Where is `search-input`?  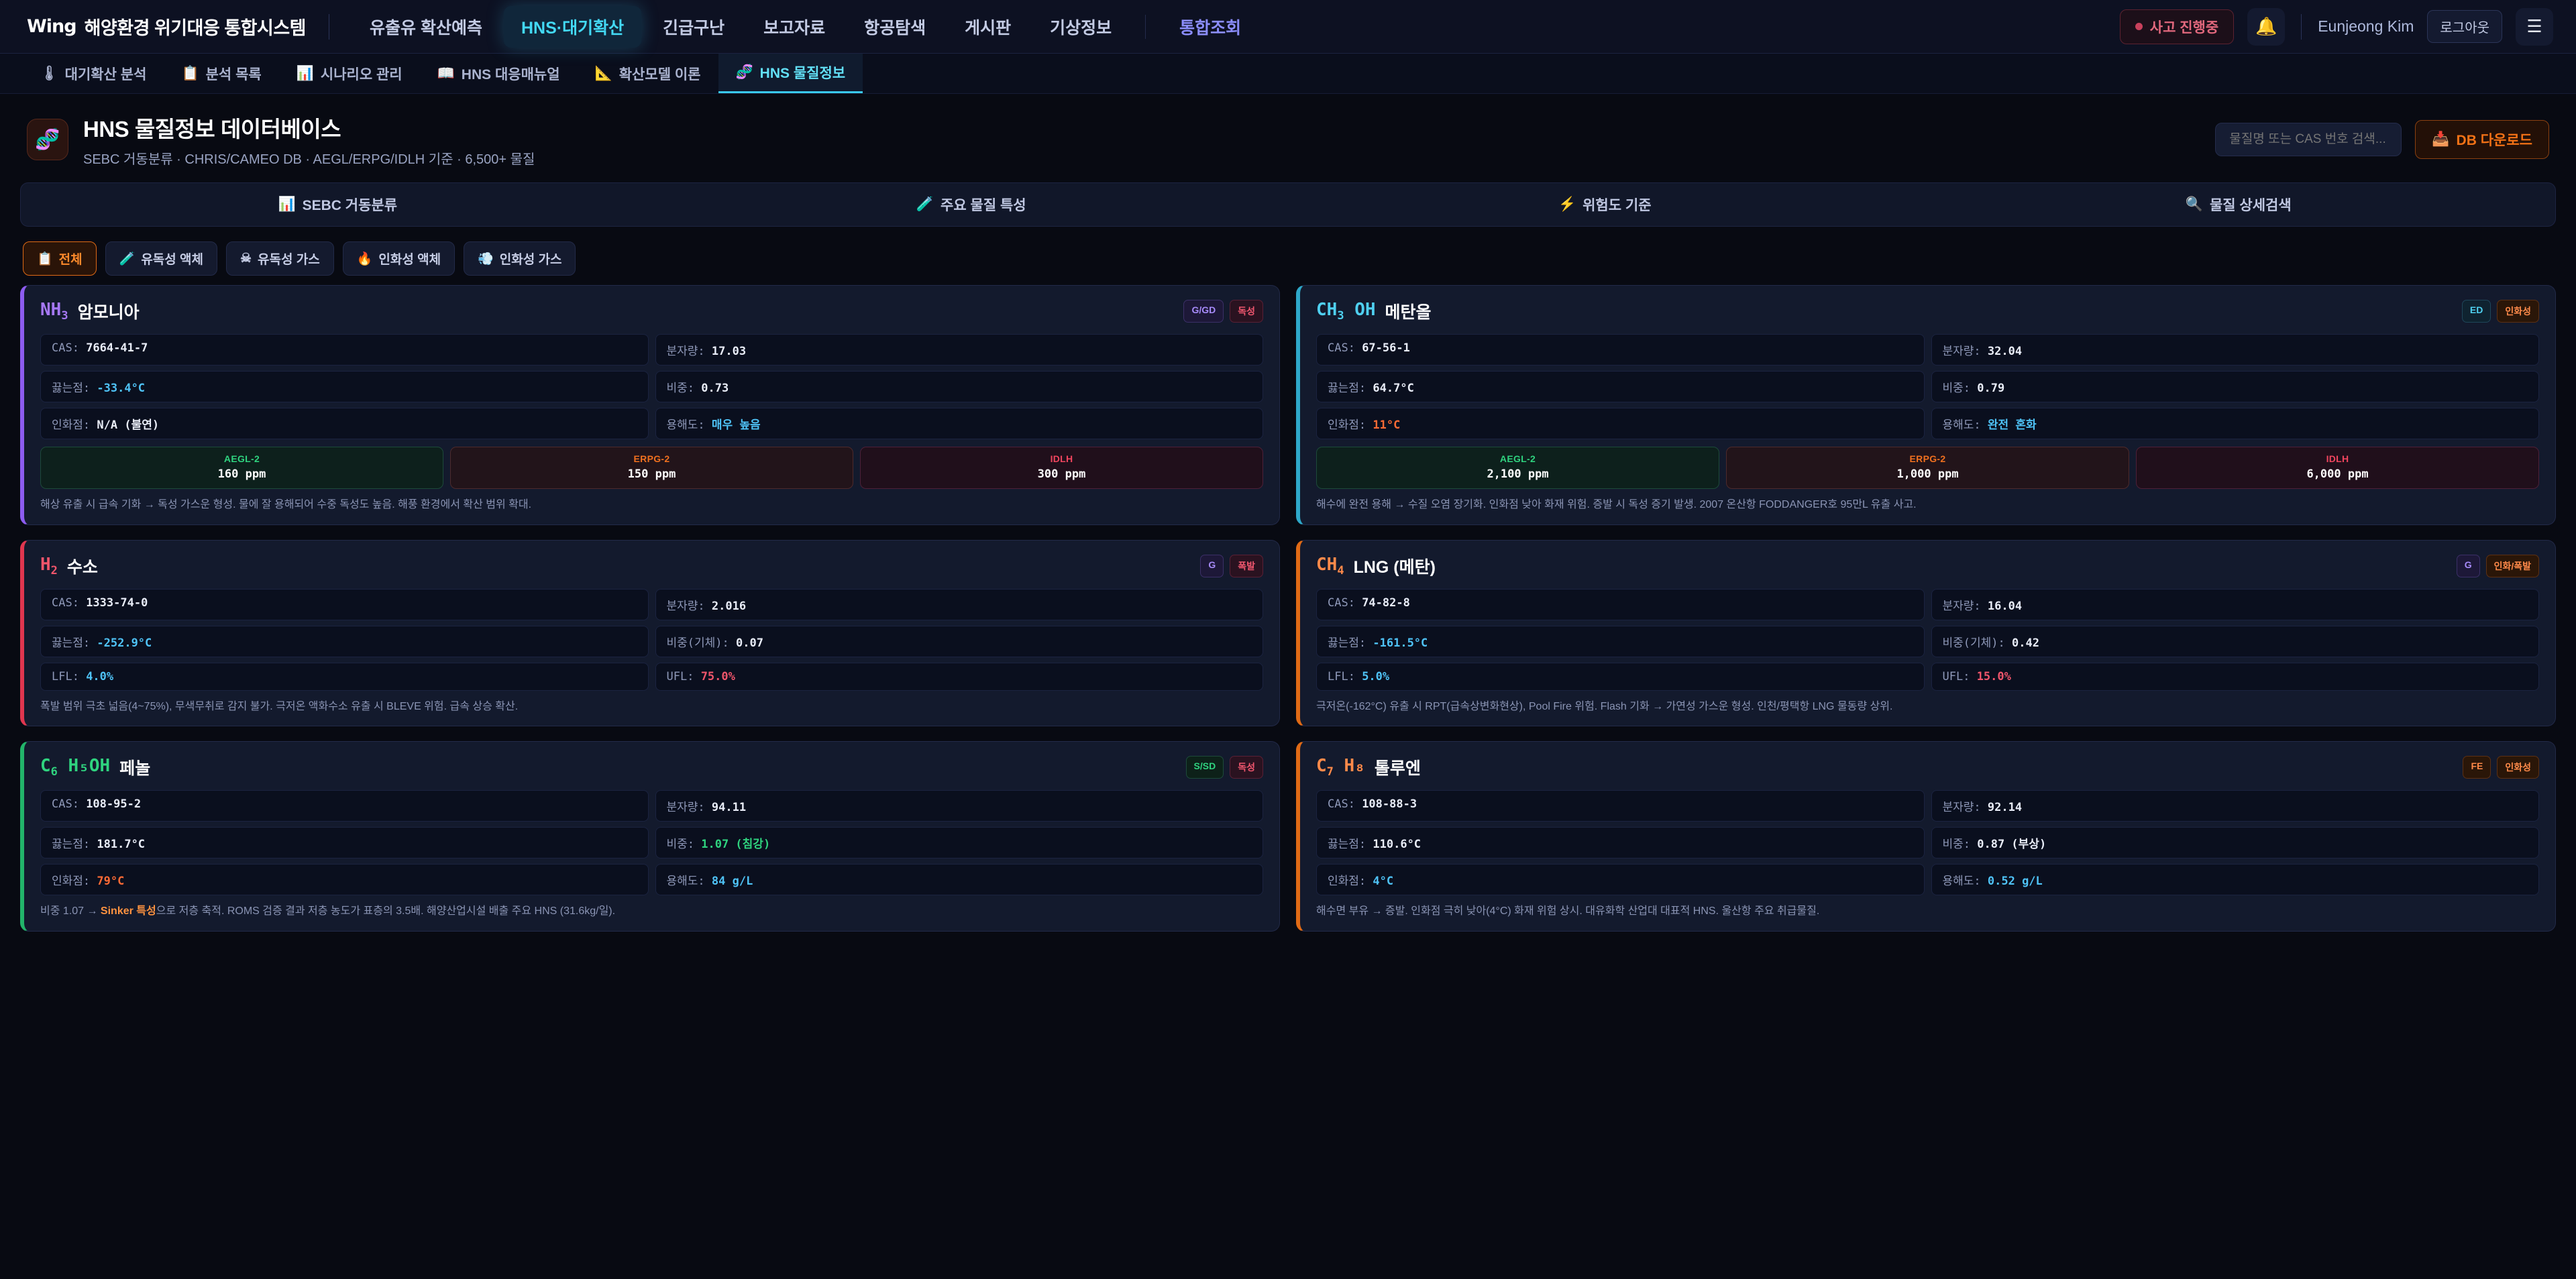
search-input is located at coordinates (2308, 139).